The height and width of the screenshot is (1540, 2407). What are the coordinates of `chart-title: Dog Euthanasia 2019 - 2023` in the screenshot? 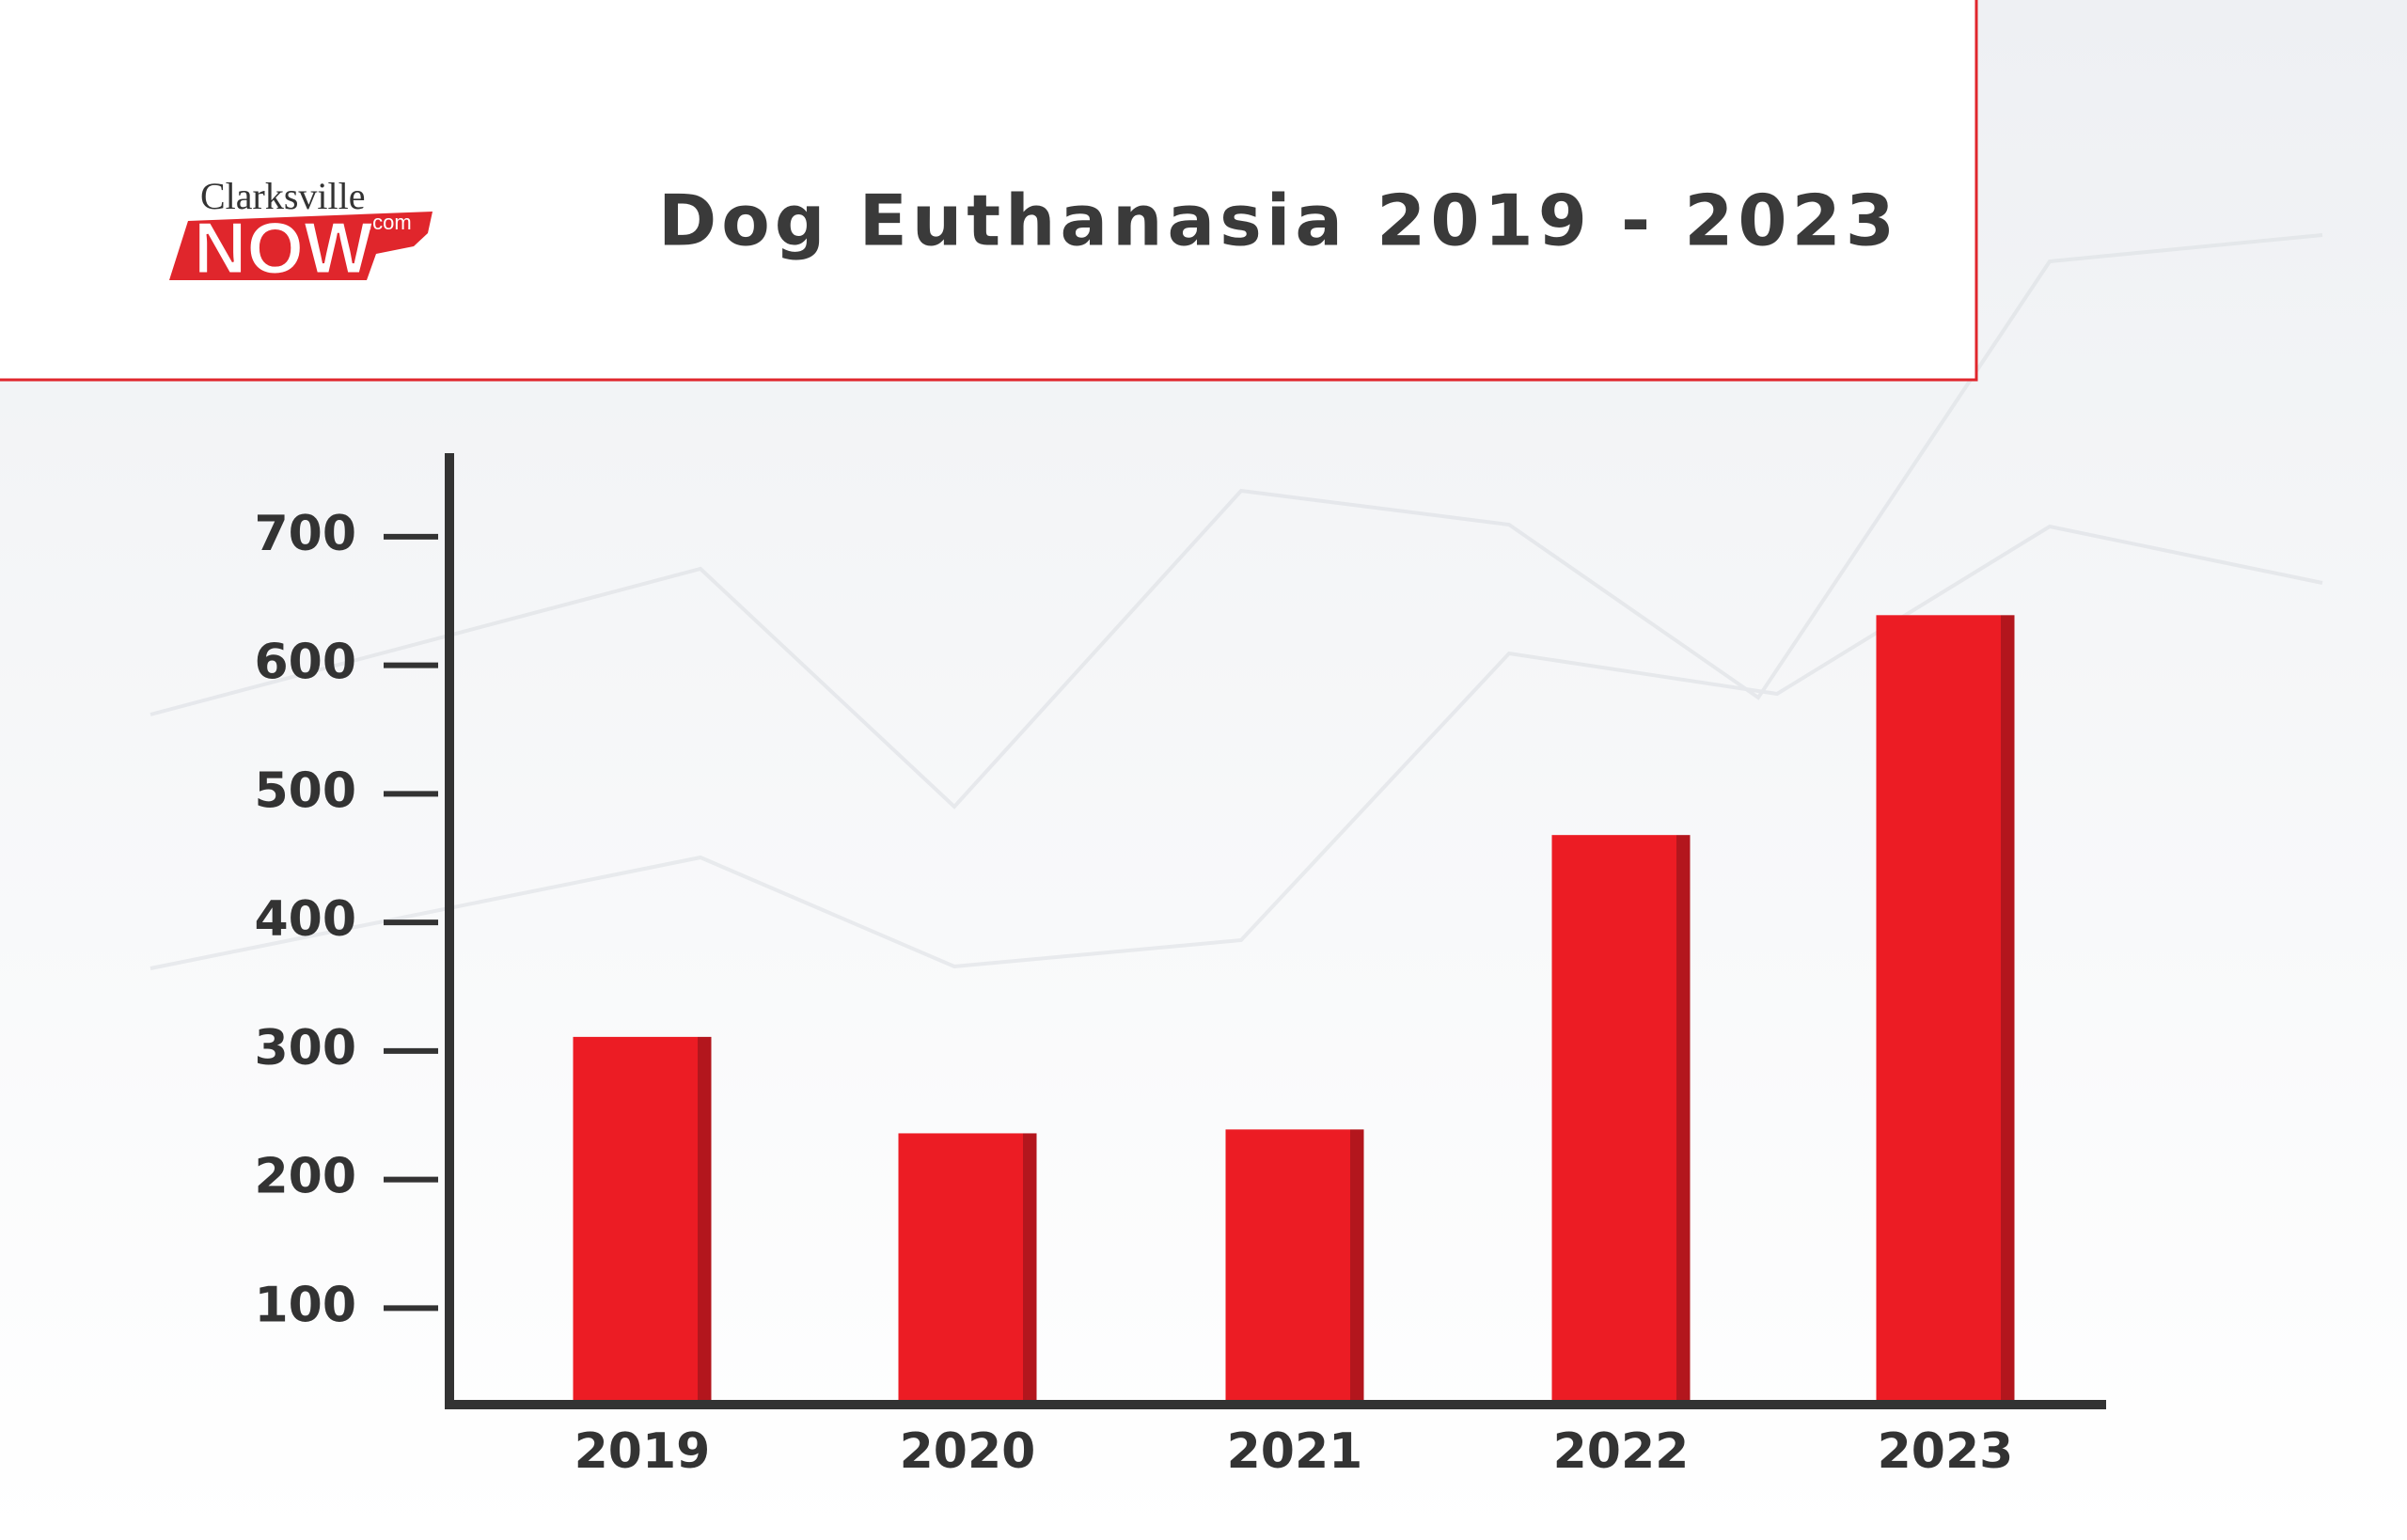 It's located at (1278, 221).